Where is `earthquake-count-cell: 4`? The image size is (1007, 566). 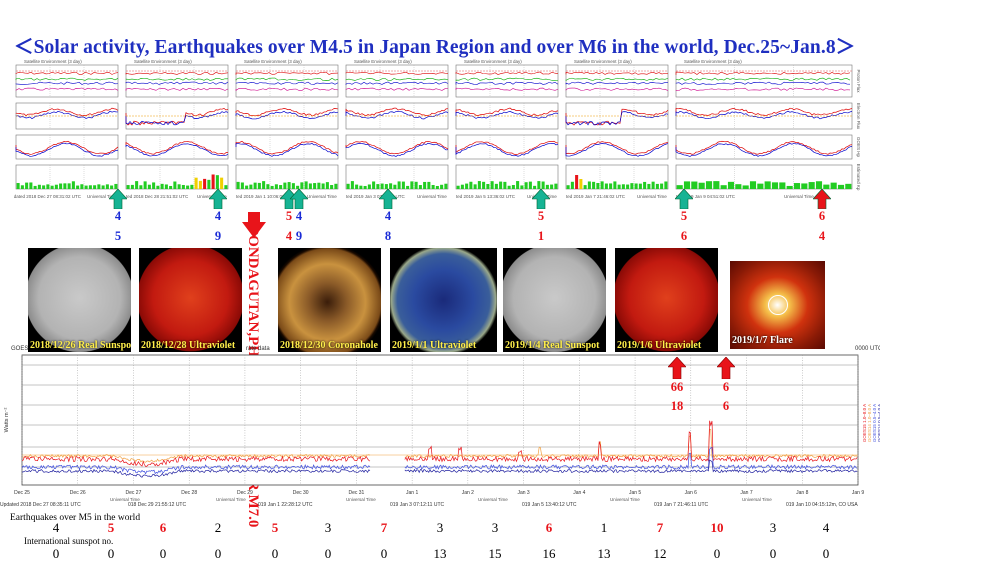 earthquake-count-cell: 4 is located at coordinates (56, 527).